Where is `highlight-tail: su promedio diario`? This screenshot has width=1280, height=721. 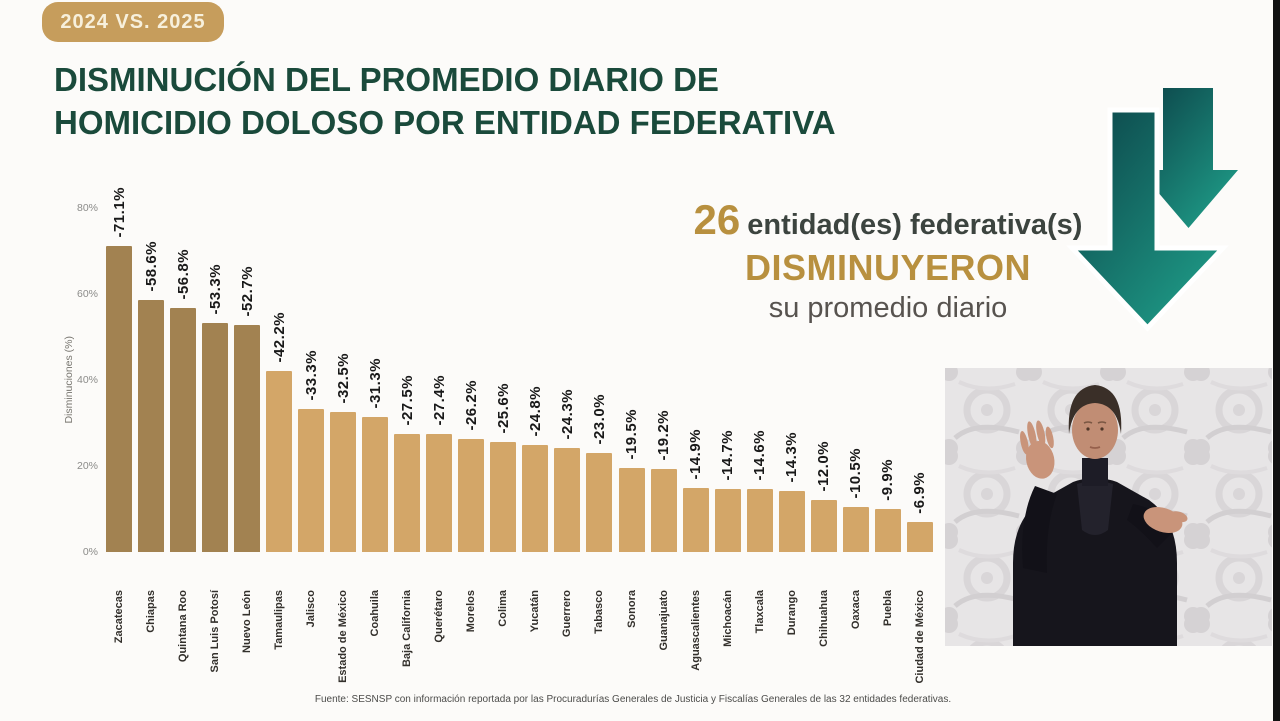 highlight-tail: su promedio diario is located at coordinates (888, 308).